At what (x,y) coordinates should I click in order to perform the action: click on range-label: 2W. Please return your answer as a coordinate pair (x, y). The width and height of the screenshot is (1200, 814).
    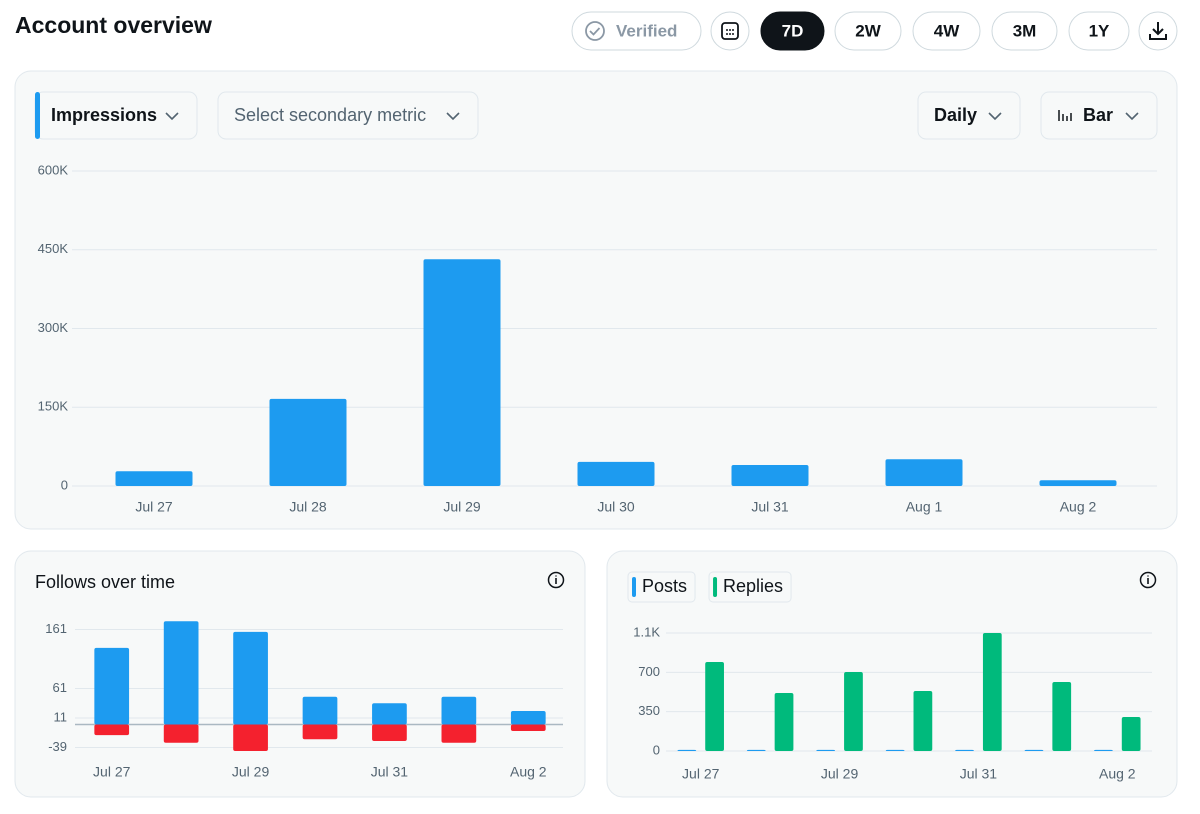
    Looking at the image, I should click on (868, 30).